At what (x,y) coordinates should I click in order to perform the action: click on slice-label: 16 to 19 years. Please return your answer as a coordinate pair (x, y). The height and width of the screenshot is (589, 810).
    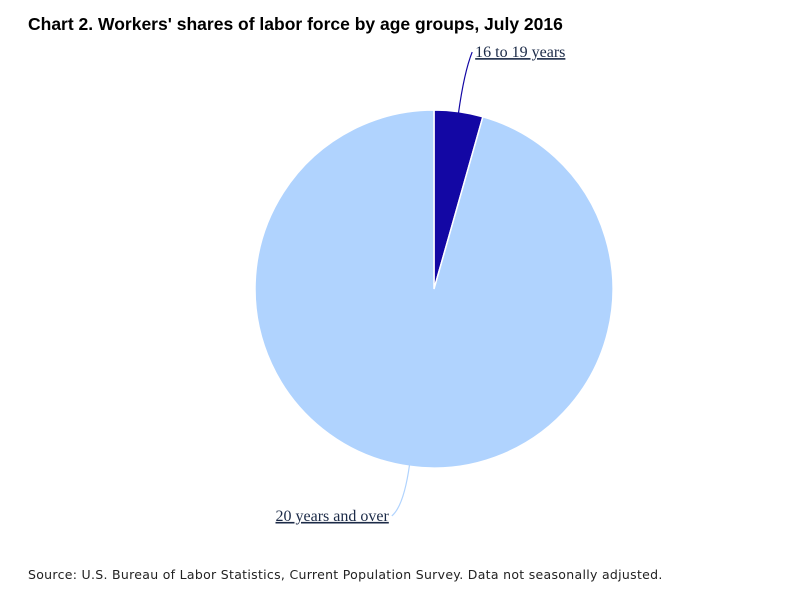
    Looking at the image, I should click on (520, 52).